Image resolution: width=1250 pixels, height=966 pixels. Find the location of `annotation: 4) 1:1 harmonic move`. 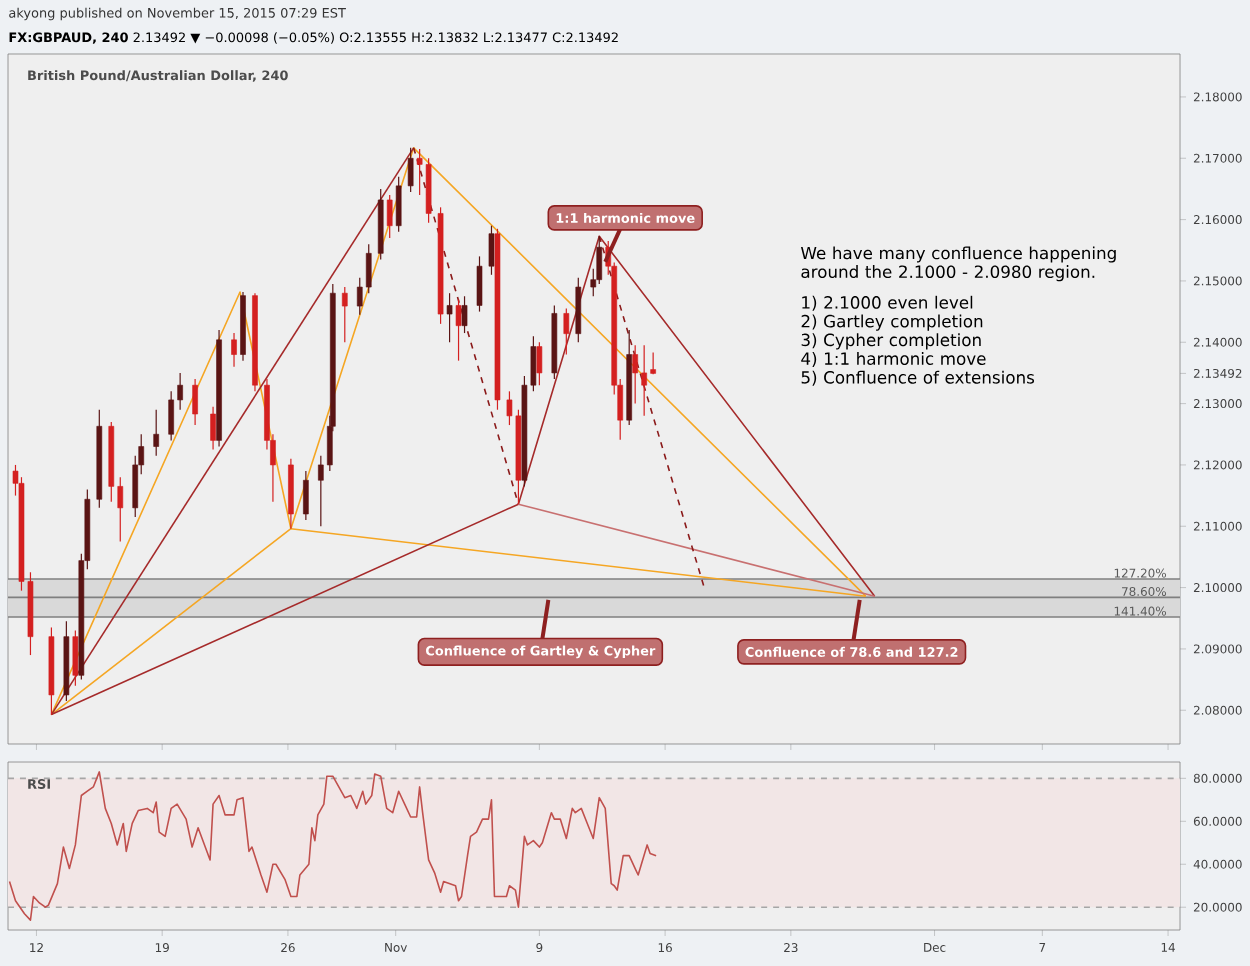

annotation: 4) 1:1 harmonic move is located at coordinates (893, 359).